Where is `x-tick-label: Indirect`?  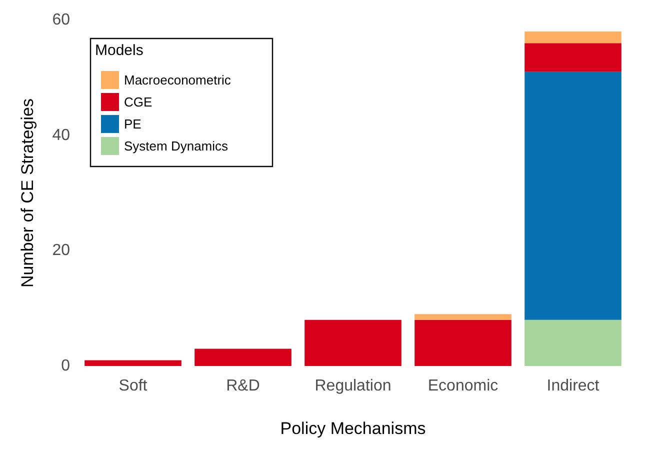
x-tick-label: Indirect is located at coordinates (573, 386).